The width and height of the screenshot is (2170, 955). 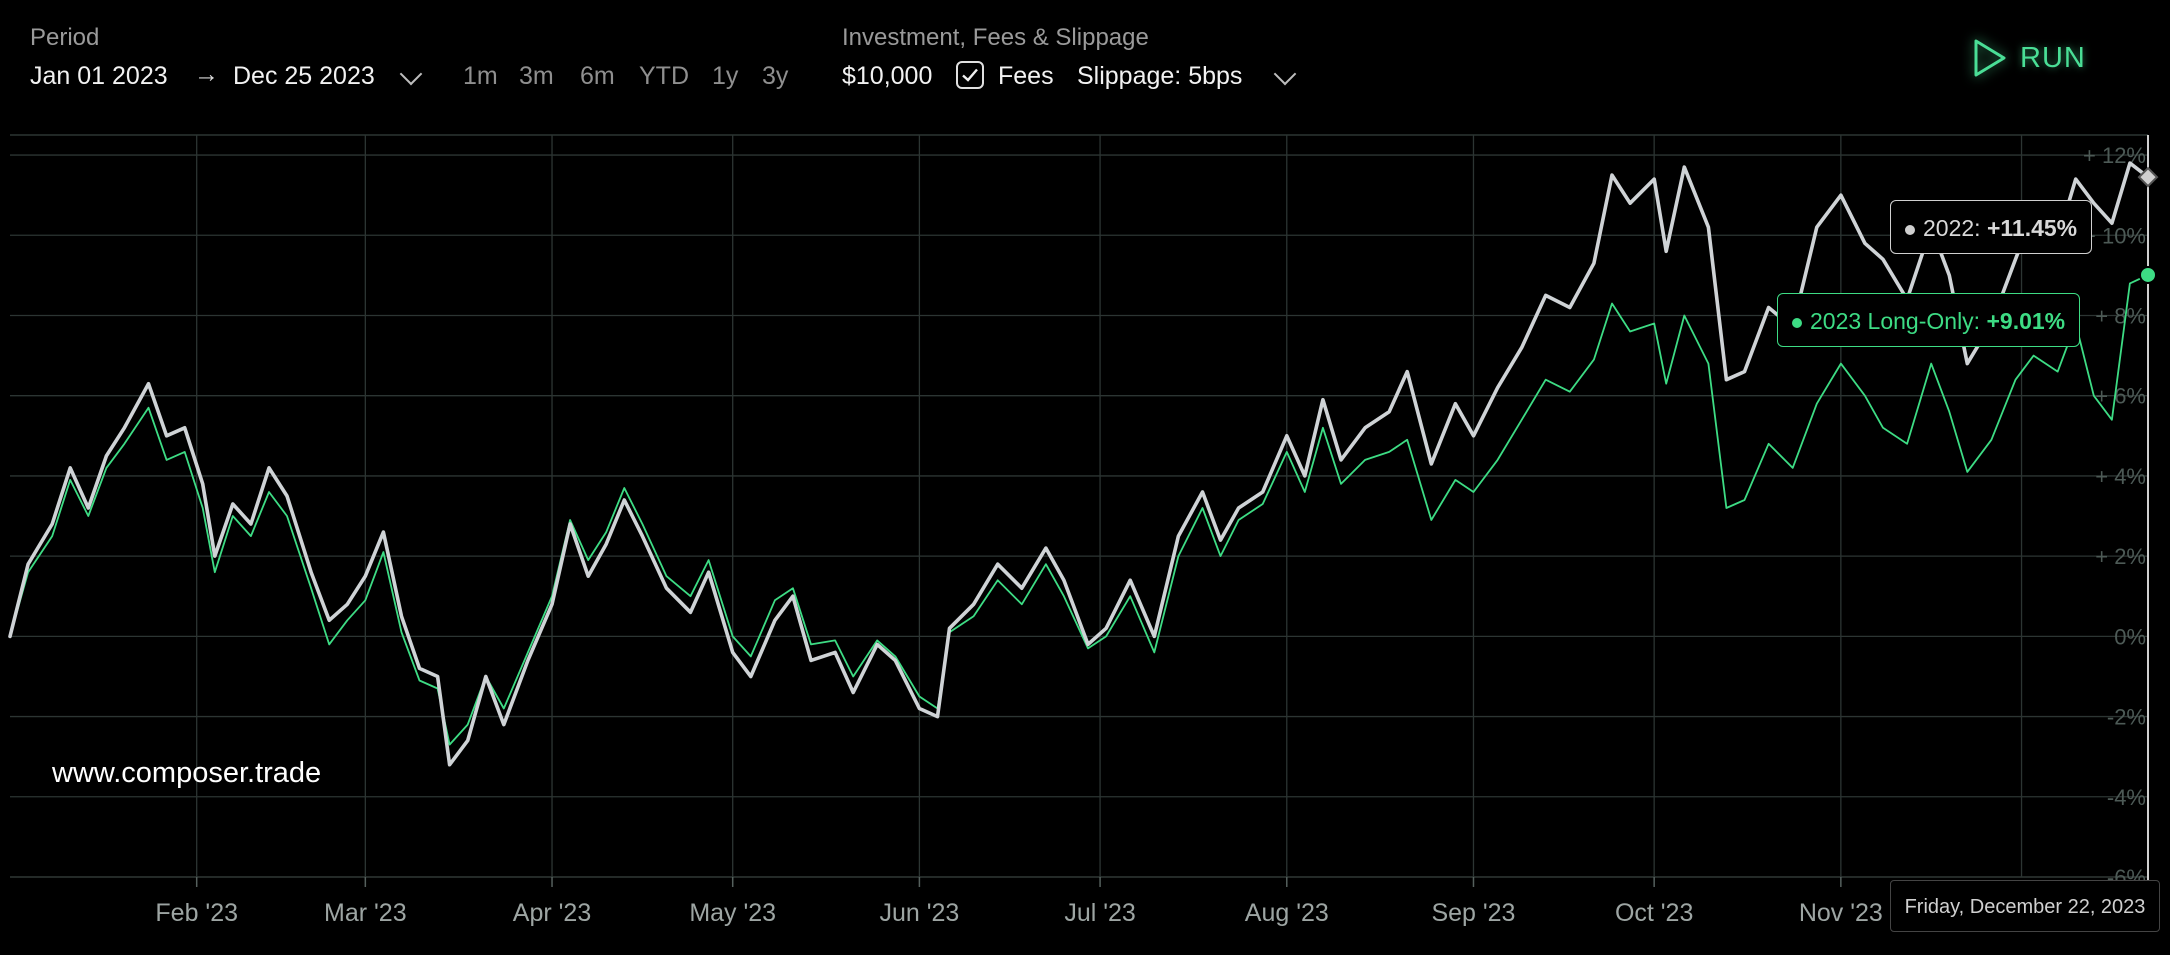 I want to click on tooltip-2023: 2023 Long-Only: +9.01%, so click(x=1929, y=320).